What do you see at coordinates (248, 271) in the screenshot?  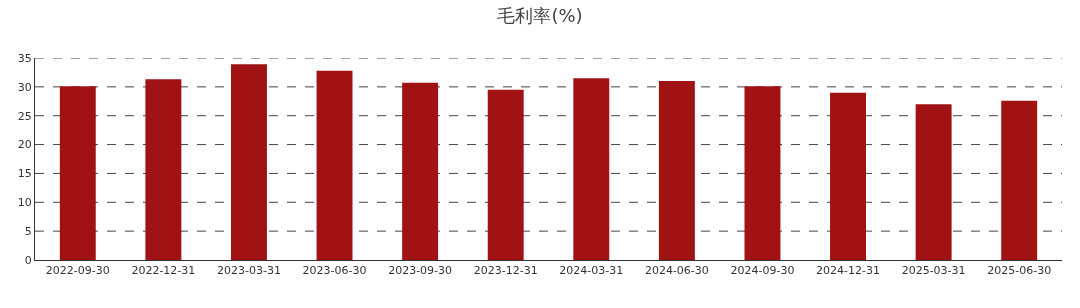 I see `x-tick-label: 2023-03-31` at bounding box center [248, 271].